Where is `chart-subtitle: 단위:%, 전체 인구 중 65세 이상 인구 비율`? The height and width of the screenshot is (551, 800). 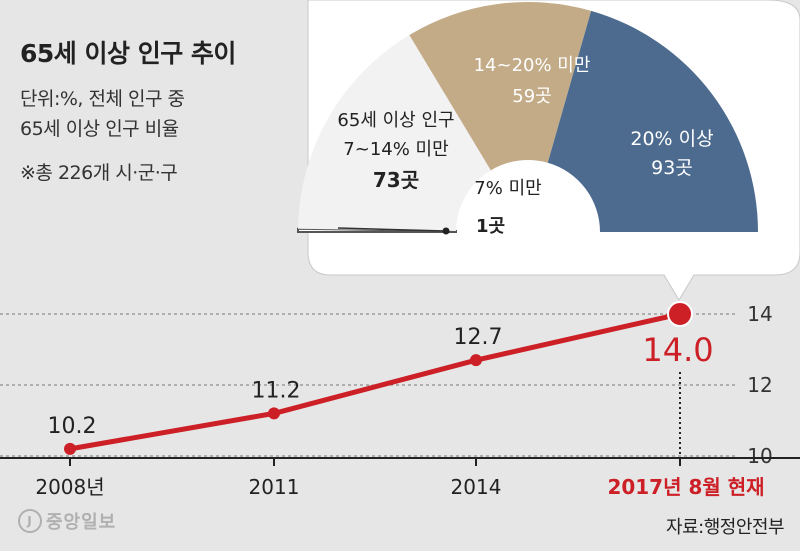 chart-subtitle: 단위:%, 전체 인구 중 65세 이상 인구 비율 is located at coordinates (102, 114).